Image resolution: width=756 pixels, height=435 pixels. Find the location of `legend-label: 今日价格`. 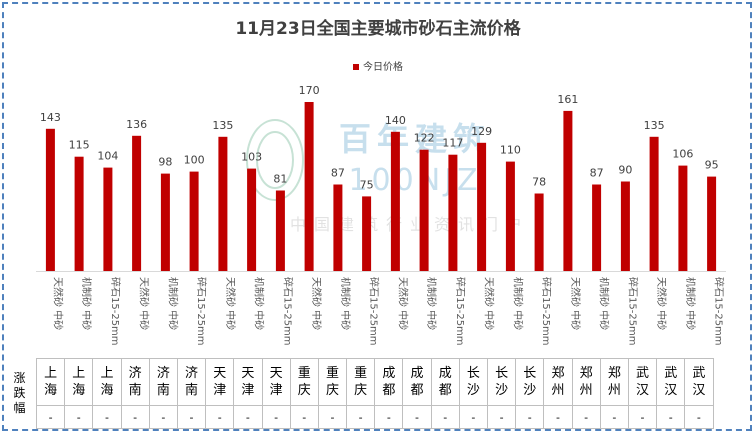

legend-label: 今日价格 is located at coordinates (383, 67).